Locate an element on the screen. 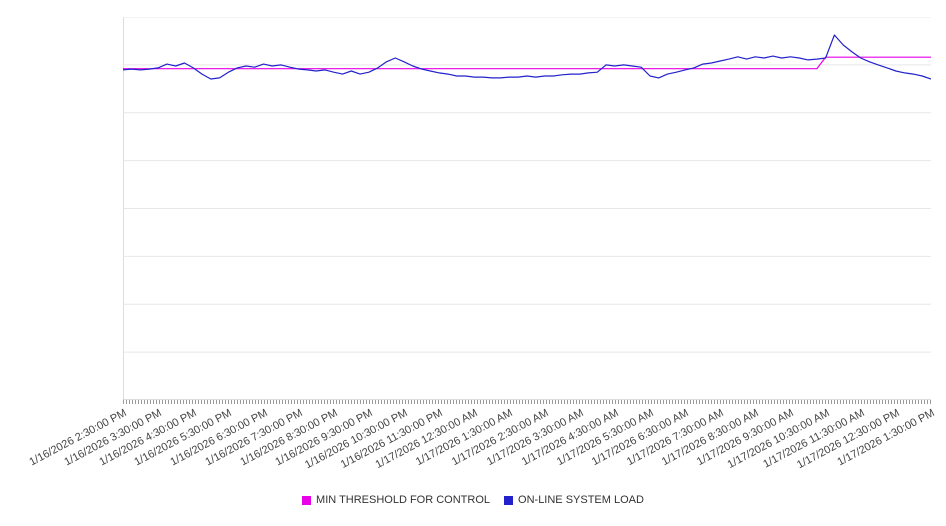  legend-item-min-threshold: MIN THRESHOLD FOR CONTROL is located at coordinates (396, 500).